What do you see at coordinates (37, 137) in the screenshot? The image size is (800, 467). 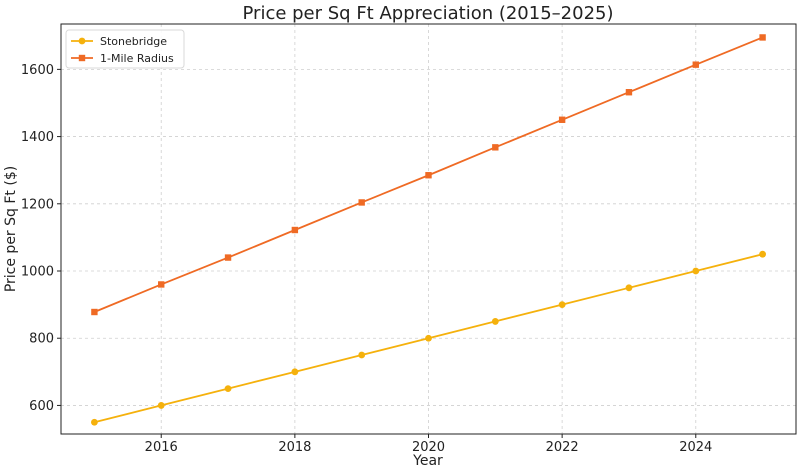 I see `y-tick-label: 1400` at bounding box center [37, 137].